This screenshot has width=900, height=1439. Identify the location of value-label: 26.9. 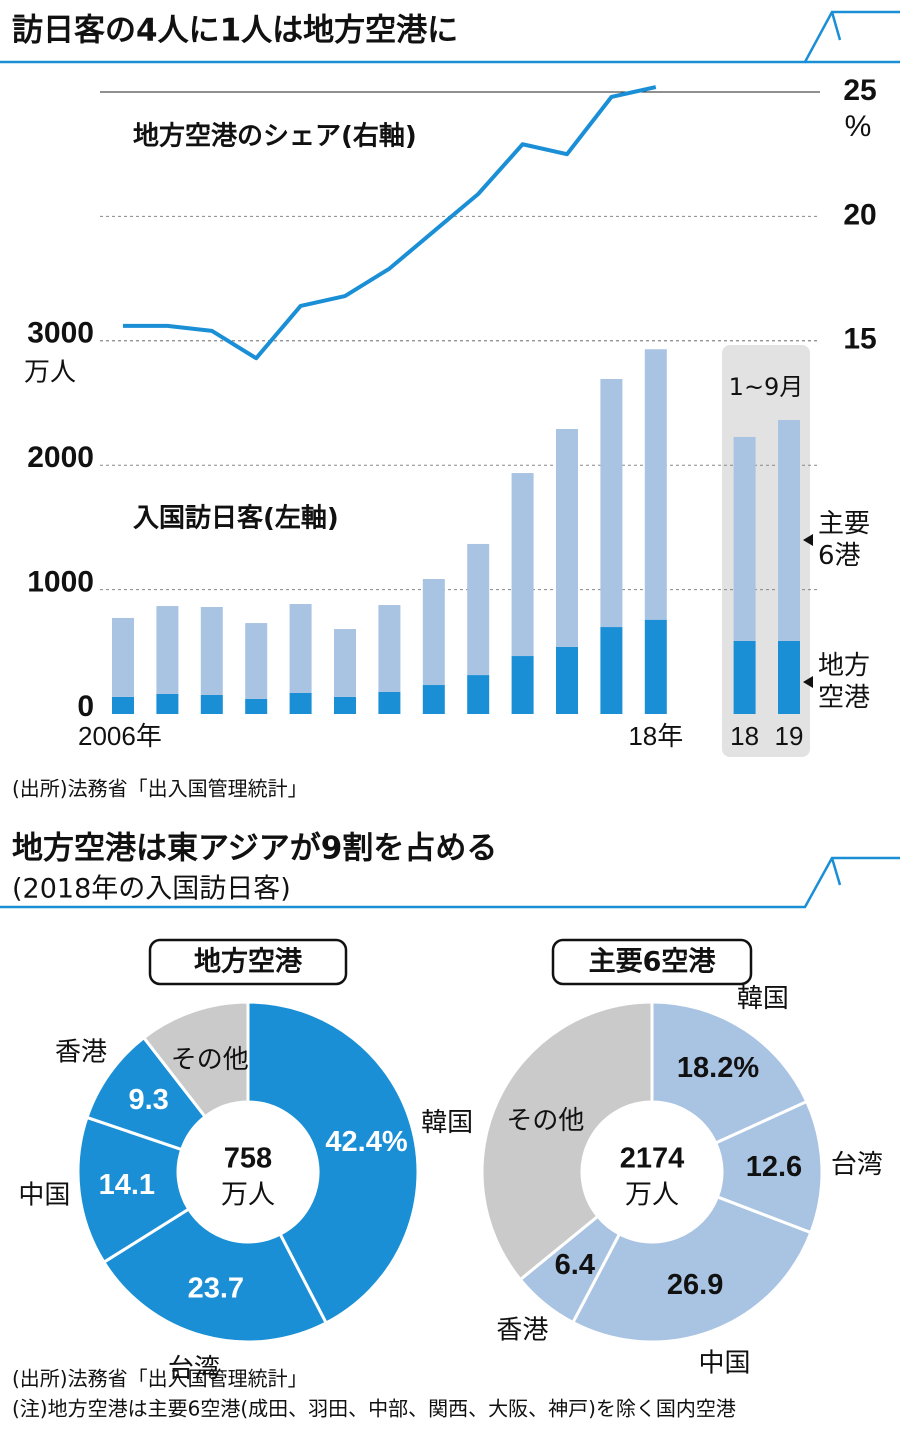
(695, 1285).